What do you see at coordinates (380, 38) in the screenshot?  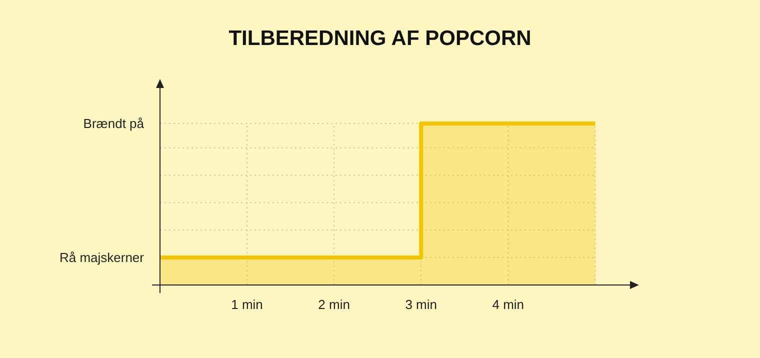 I see `chart-title: TILBEREDNING AF POPCORN` at bounding box center [380, 38].